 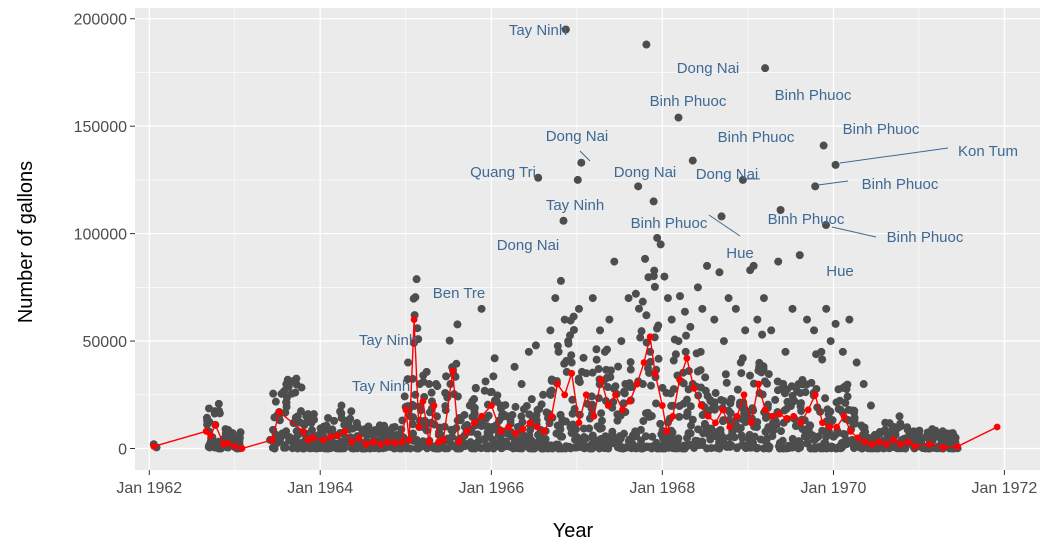 I want to click on y-tick-label: 50000, so click(x=105, y=342).